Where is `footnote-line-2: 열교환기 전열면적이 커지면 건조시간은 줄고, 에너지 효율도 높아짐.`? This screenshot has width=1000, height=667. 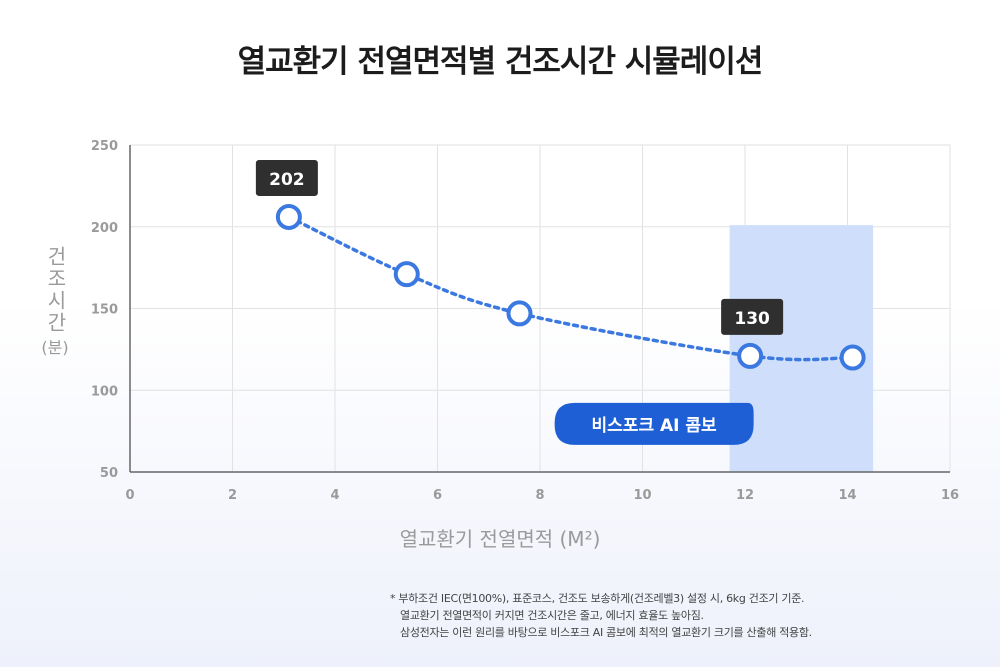 footnote-line-2: 열교환기 전열면적이 커지면 건조시간은 줄고, 에너지 효율도 높아짐. is located at coordinates (552, 615).